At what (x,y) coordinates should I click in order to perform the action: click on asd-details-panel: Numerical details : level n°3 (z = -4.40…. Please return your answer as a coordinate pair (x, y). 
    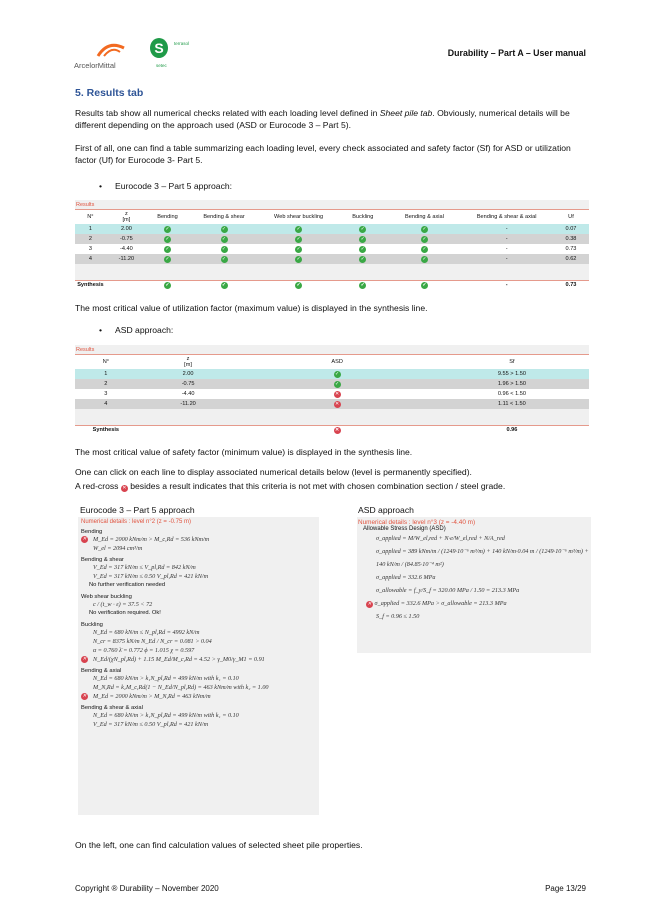
    Looking at the image, I should click on (474, 585).